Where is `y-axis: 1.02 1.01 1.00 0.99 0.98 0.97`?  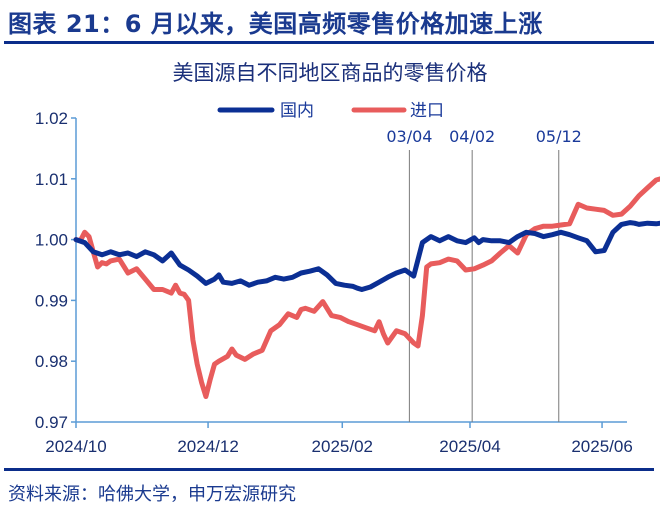
y-axis: 1.02 1.01 1.00 0.99 0.98 0.97 is located at coordinates (56, 270).